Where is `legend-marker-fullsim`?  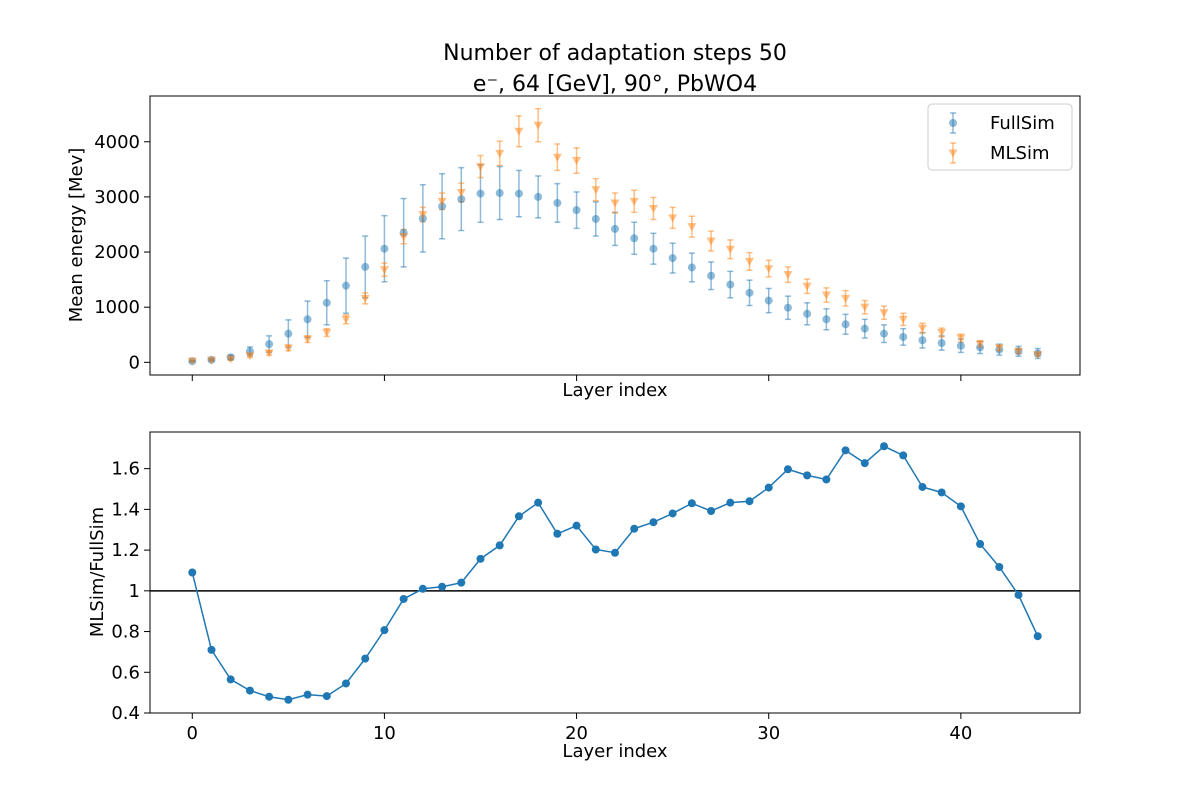
legend-marker-fullsim is located at coordinates (953, 123).